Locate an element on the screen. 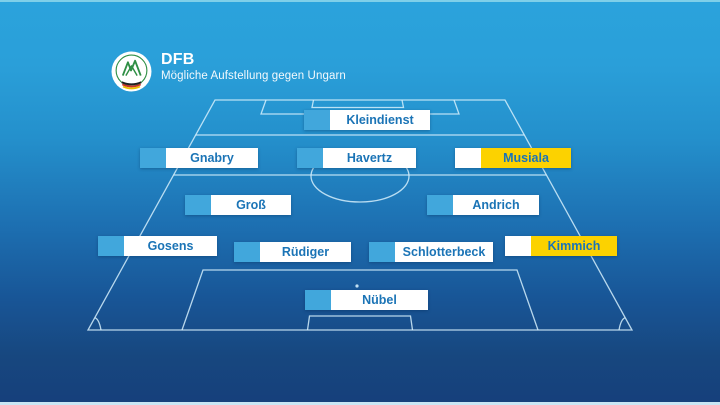 The image size is (720, 405). player-name: Gosens is located at coordinates (170, 246).